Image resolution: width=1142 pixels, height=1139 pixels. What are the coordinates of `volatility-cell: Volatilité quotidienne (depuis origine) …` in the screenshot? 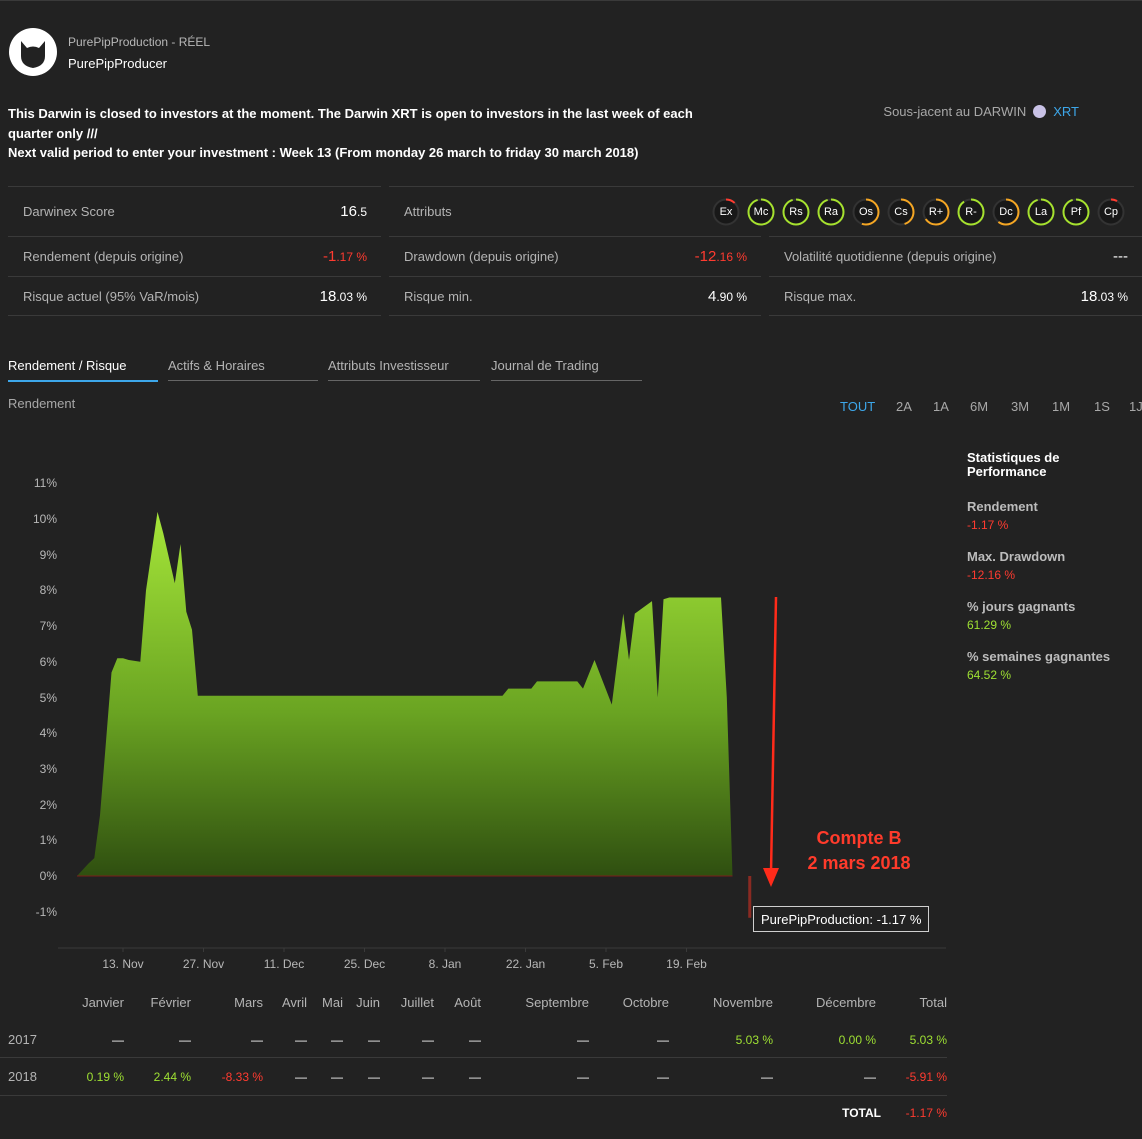 It's located at (955, 256).